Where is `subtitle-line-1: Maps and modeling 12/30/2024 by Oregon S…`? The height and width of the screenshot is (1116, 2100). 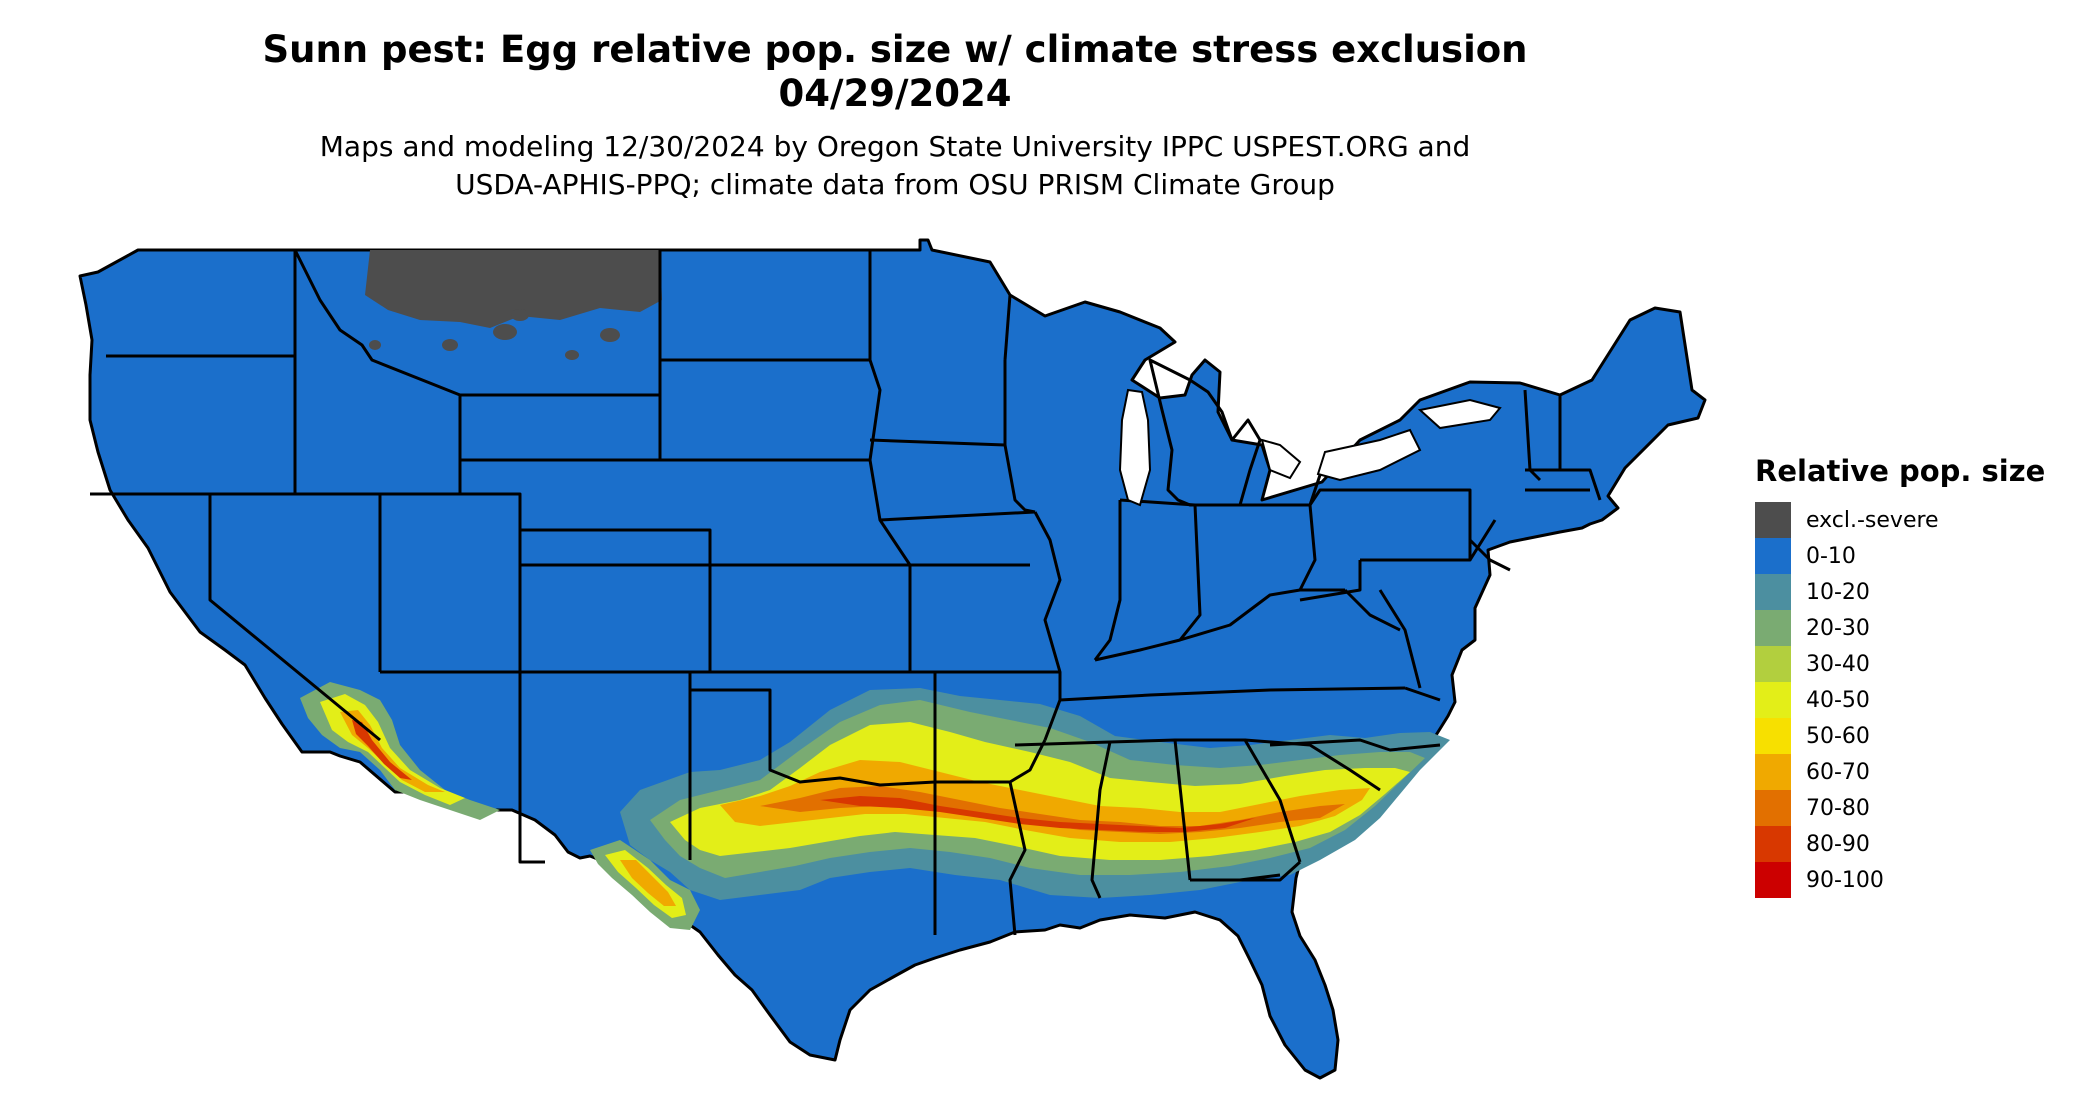 subtitle-line-1: Maps and modeling 12/30/2024 by Oregon S… is located at coordinates (895, 146).